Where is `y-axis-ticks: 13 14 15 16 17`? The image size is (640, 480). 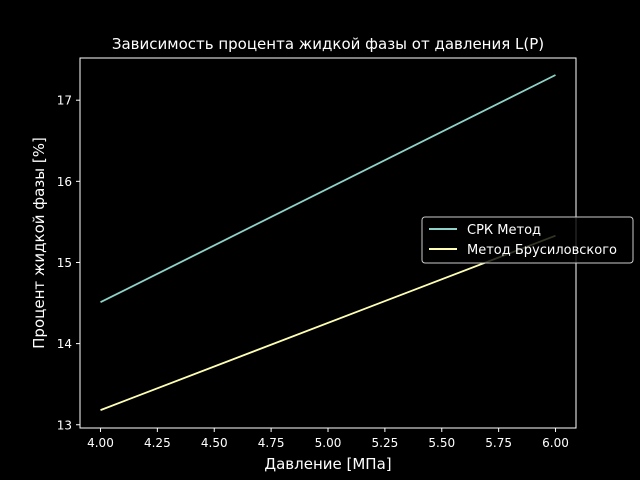 y-axis-ticks: 13 14 15 16 17 is located at coordinates (68, 263).